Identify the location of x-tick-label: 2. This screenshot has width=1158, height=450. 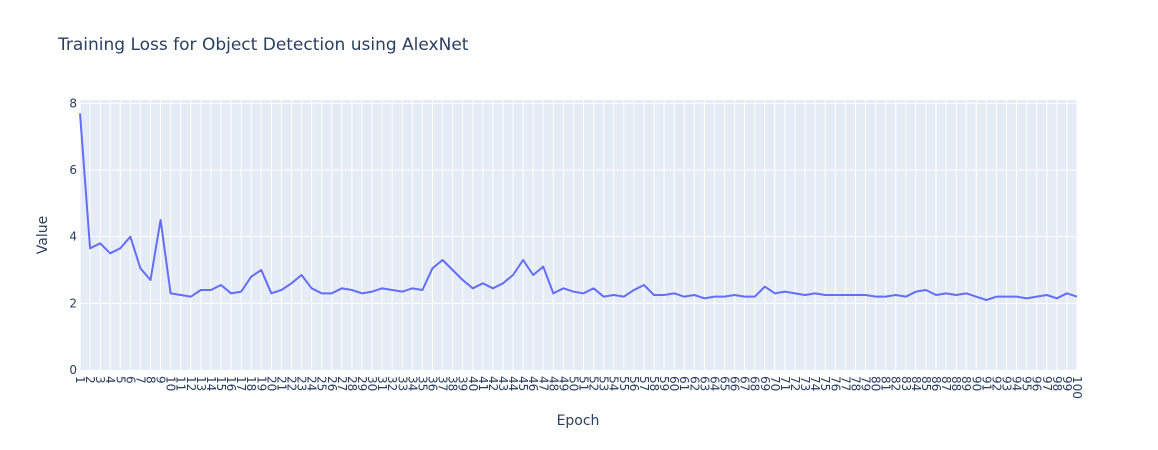
(90, 380).